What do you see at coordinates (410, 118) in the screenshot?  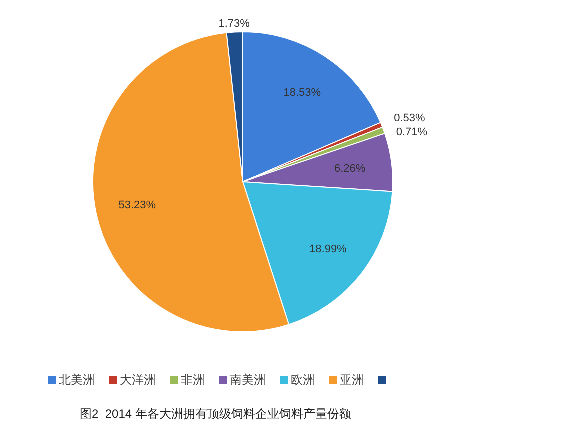 I see `data-label: 0.53%` at bounding box center [410, 118].